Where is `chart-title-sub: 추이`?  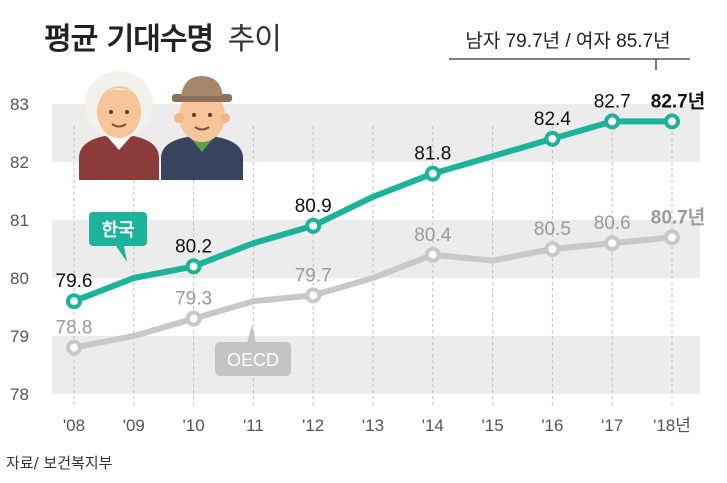 chart-title-sub: 추이 is located at coordinates (254, 39).